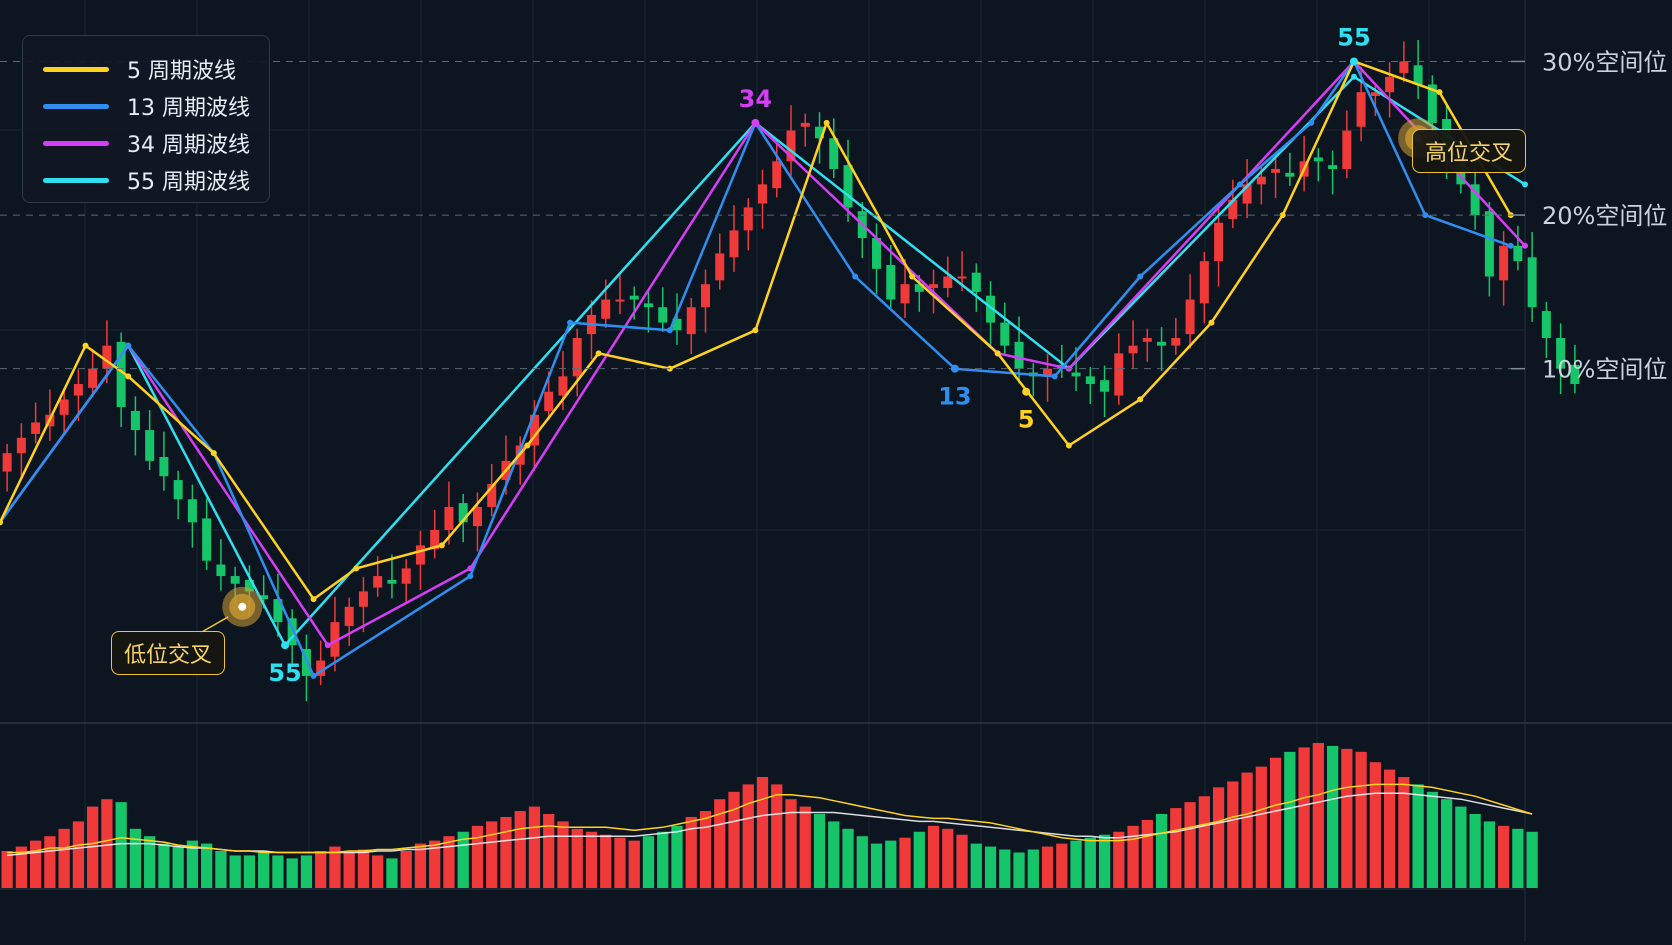 The image size is (1672, 945). I want to click on pivot-label: 55, so click(284, 673).